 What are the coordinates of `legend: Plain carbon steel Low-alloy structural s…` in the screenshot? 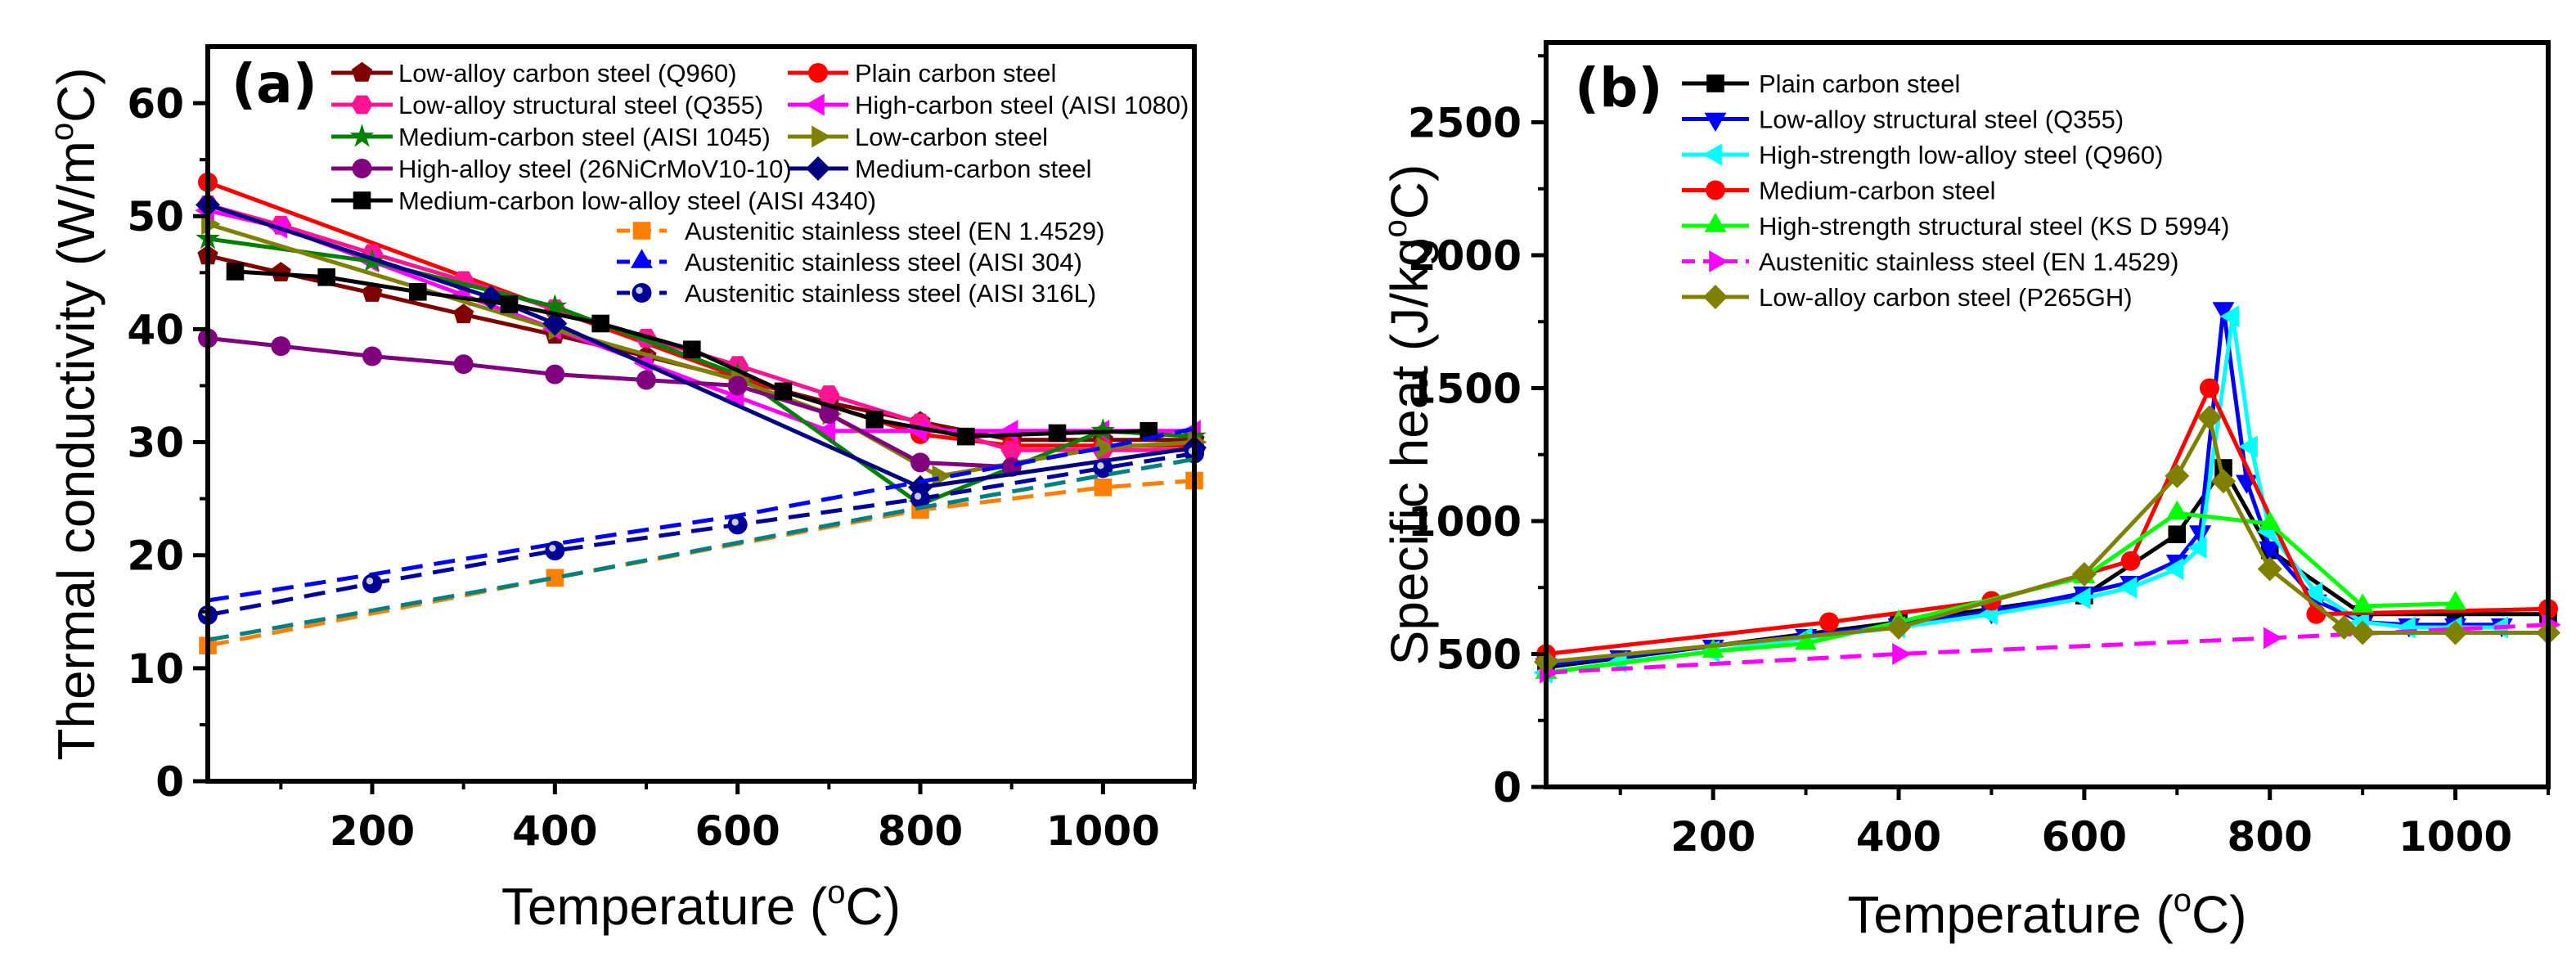 It's located at (1956, 191).